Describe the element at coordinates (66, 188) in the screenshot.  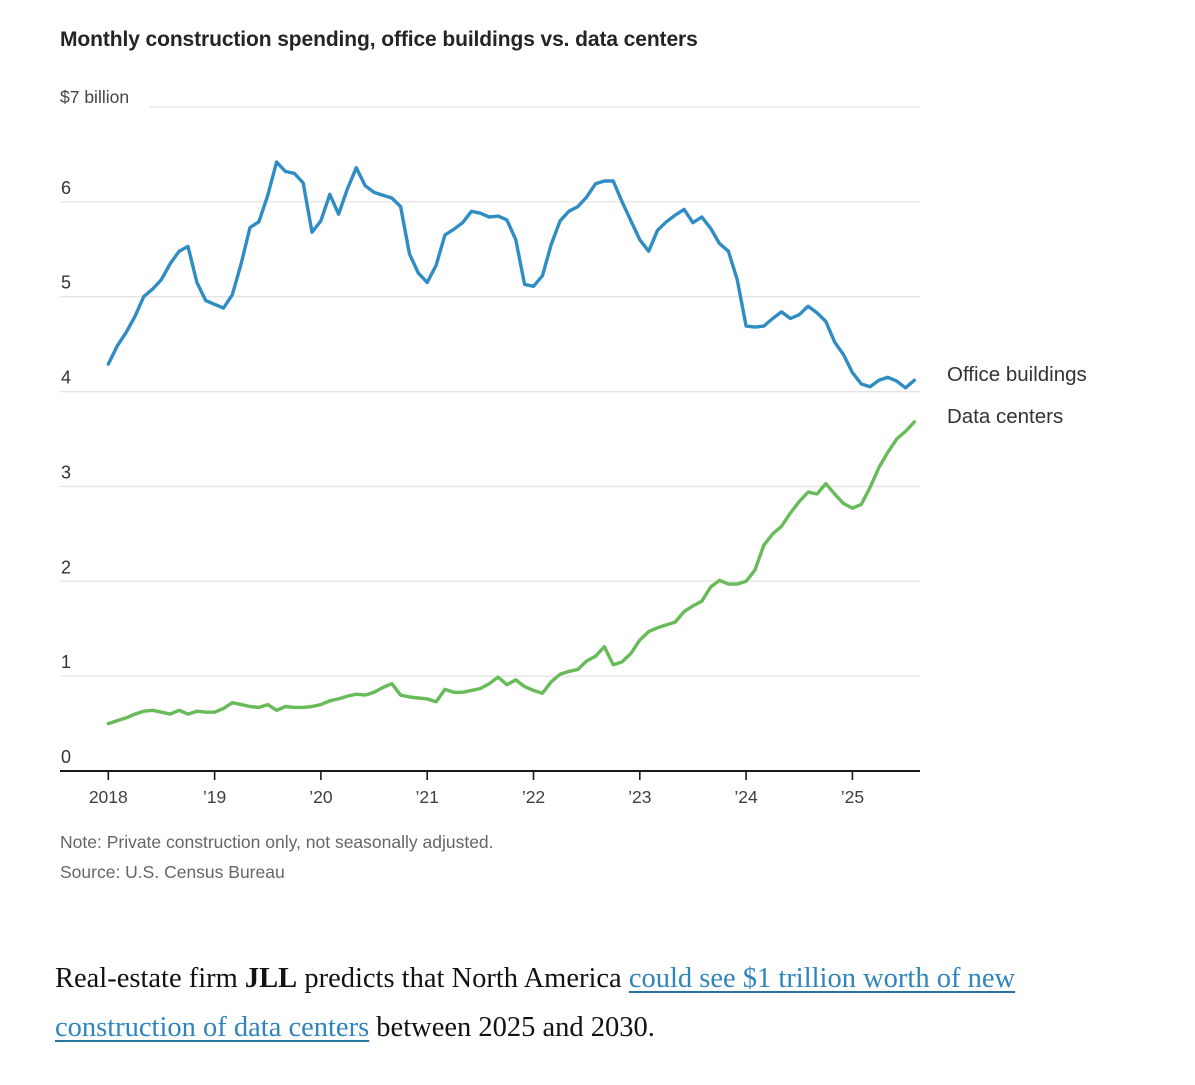
I see `y-tick-label: 6` at that location.